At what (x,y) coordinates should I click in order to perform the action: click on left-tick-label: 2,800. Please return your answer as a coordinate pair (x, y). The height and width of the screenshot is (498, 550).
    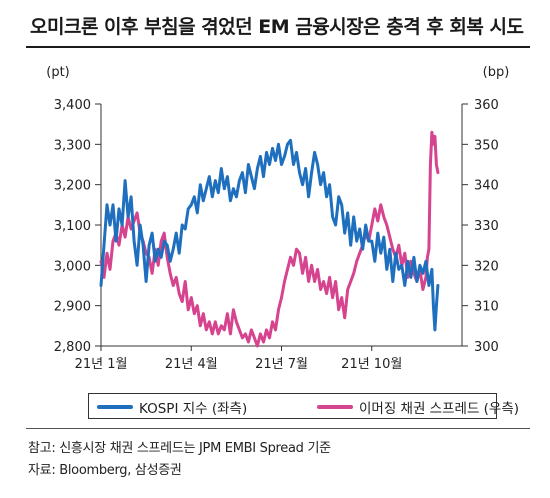
    Looking at the image, I should click on (72, 347).